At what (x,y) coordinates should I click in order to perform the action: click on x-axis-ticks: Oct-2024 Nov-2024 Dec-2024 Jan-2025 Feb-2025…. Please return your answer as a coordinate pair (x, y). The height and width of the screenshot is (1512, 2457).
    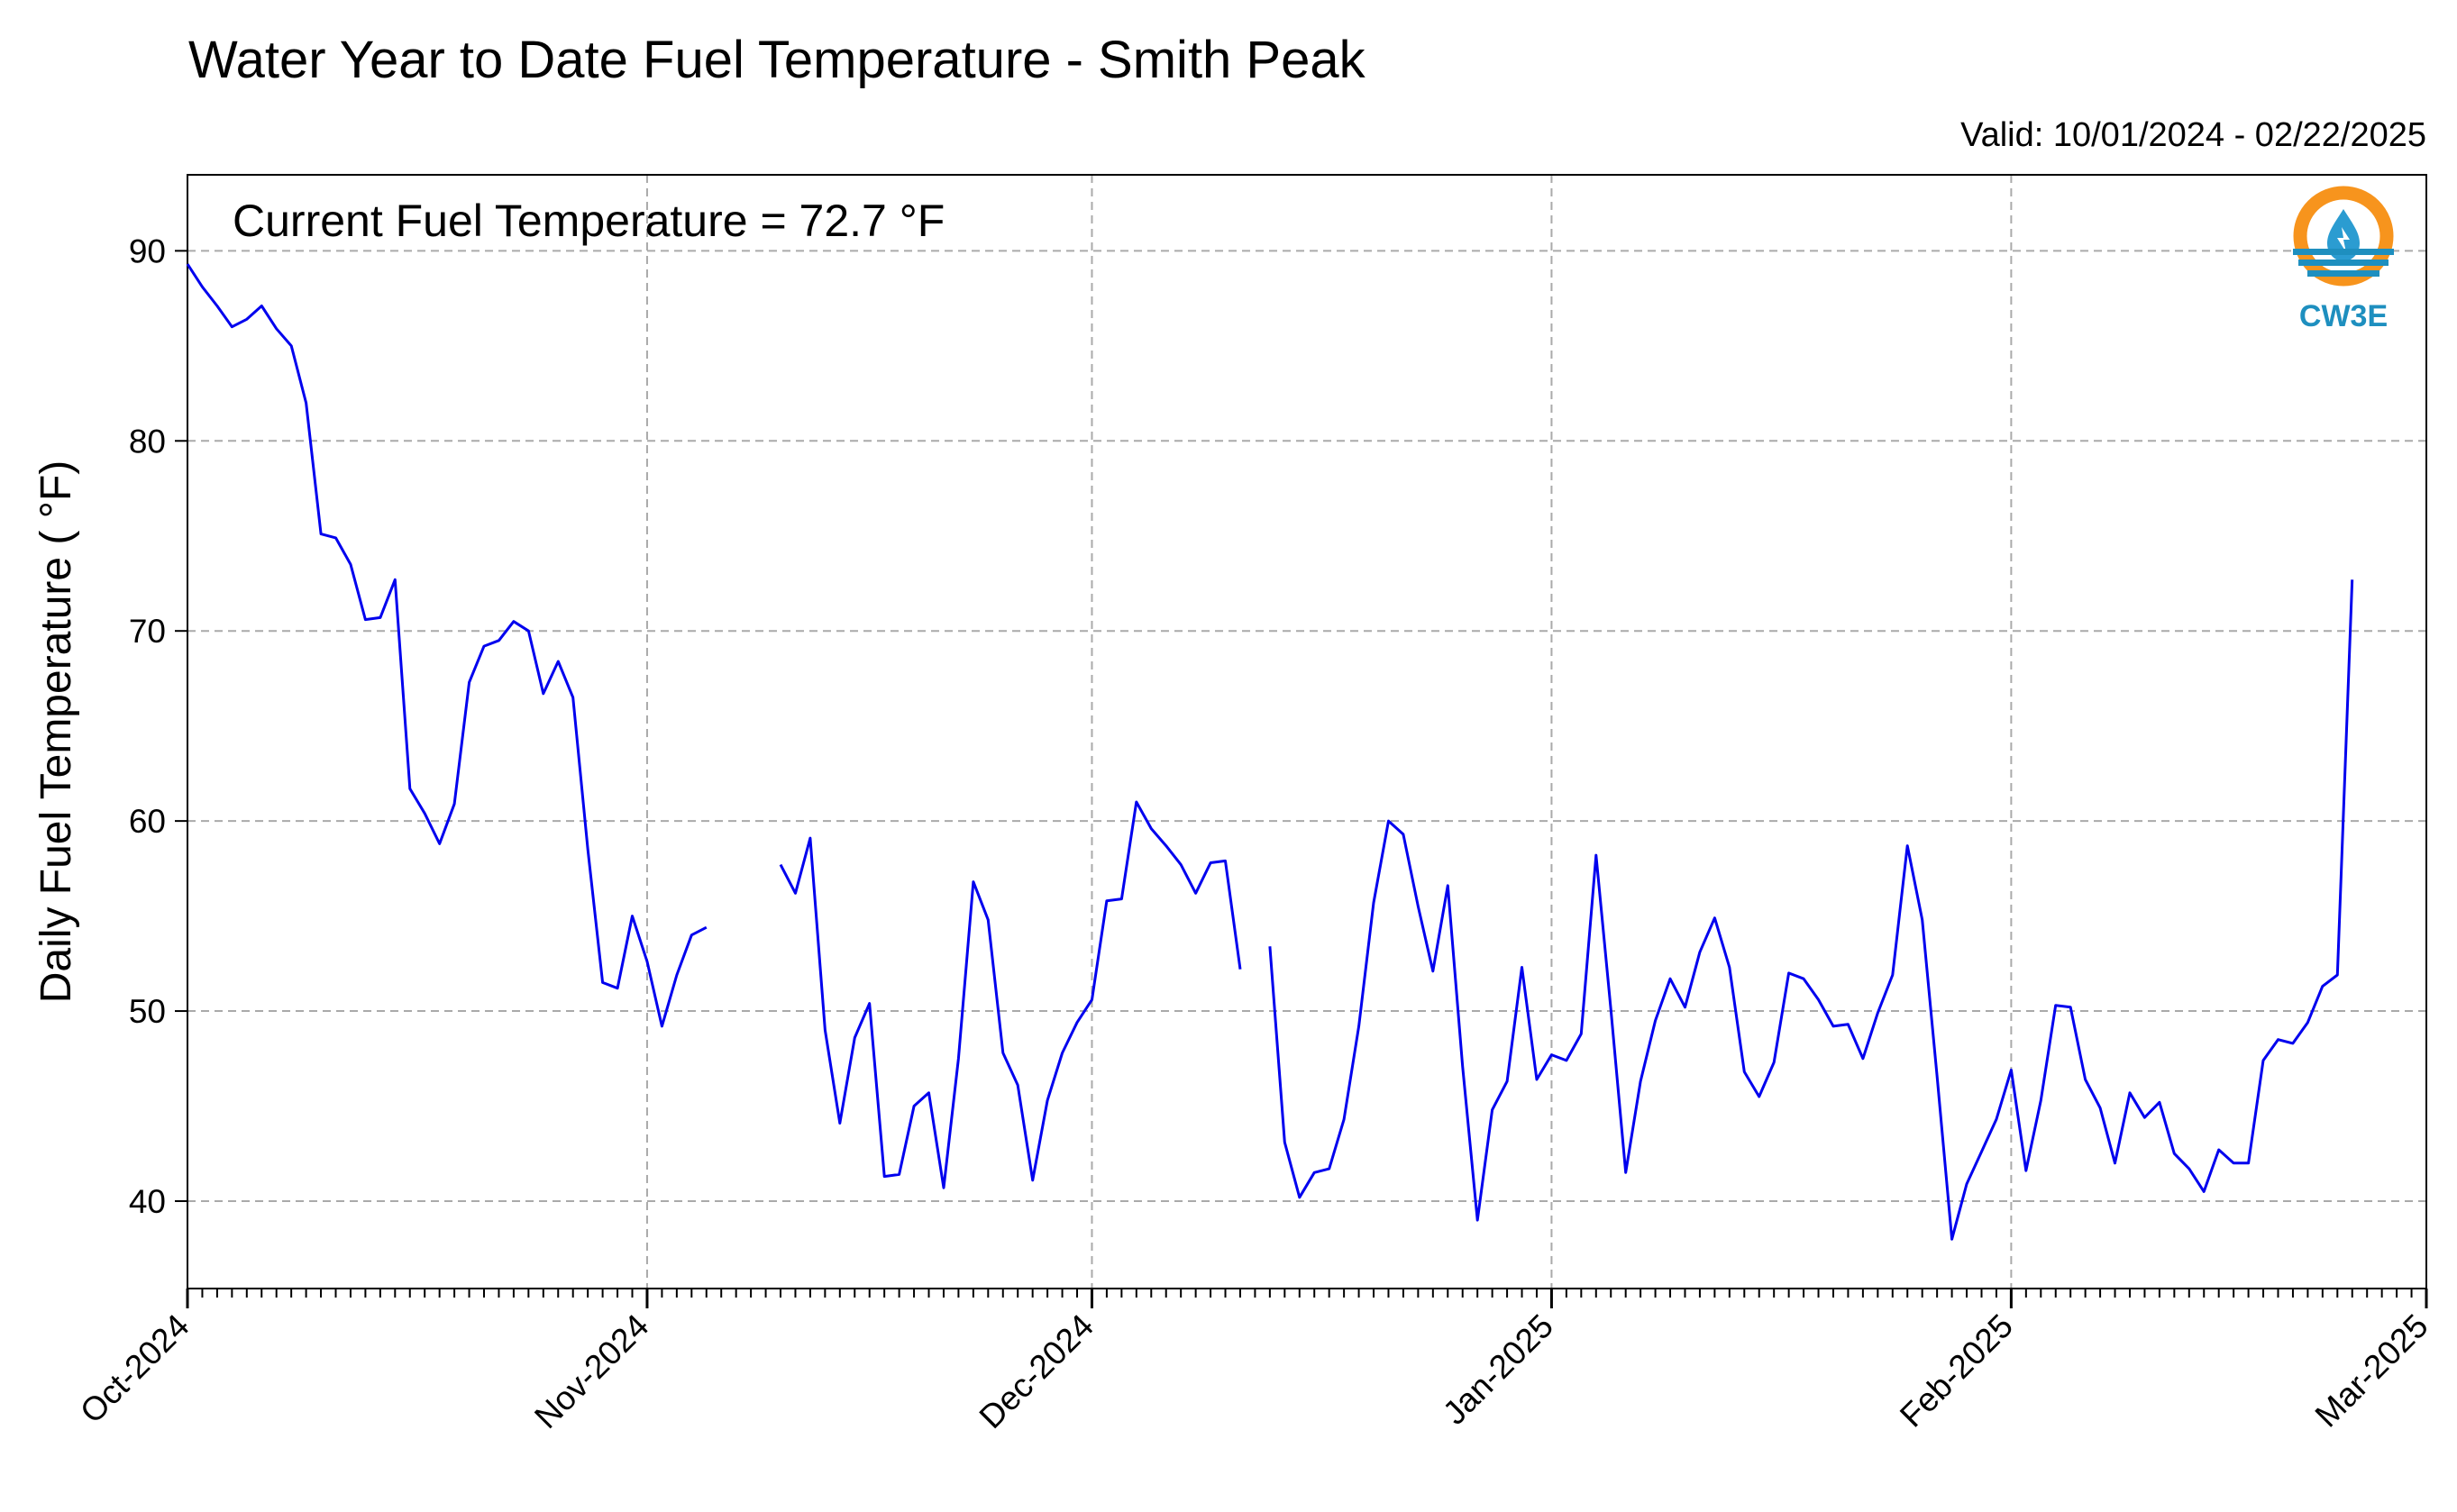
    Looking at the image, I should click on (1254, 1362).